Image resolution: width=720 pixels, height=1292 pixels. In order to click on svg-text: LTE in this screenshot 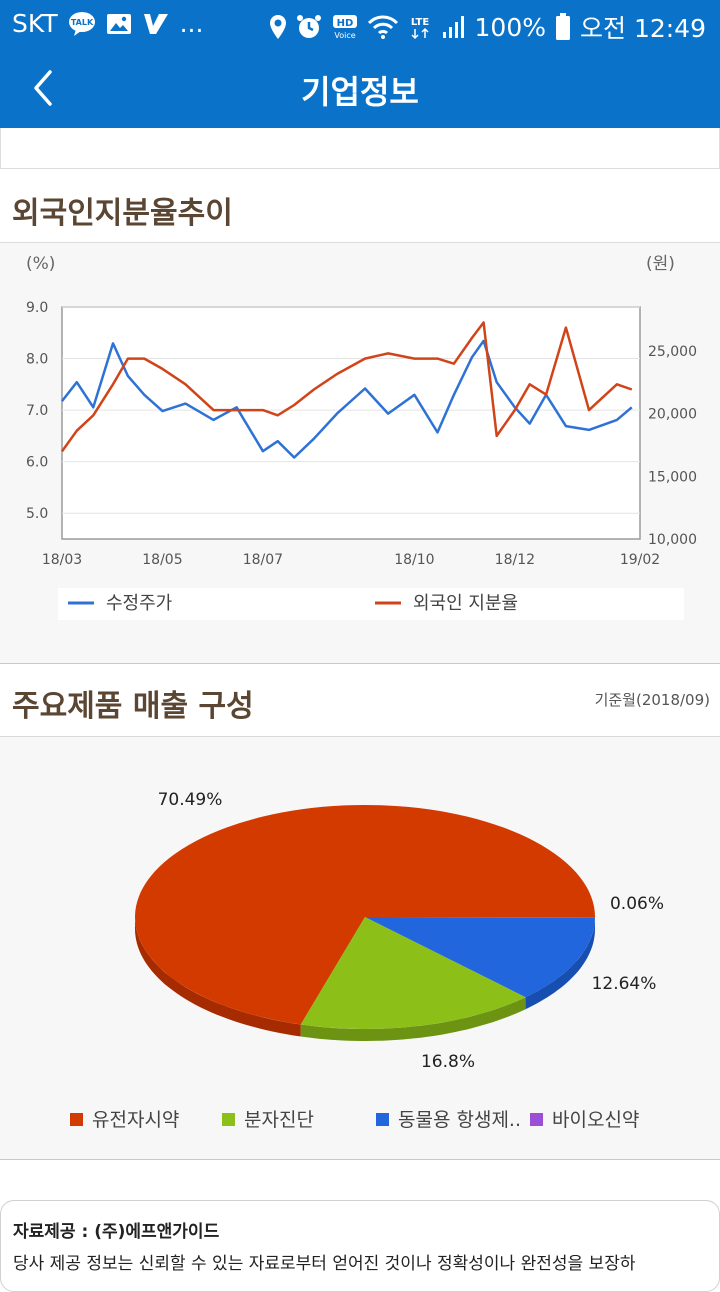, I will do `click(419, 22)`.